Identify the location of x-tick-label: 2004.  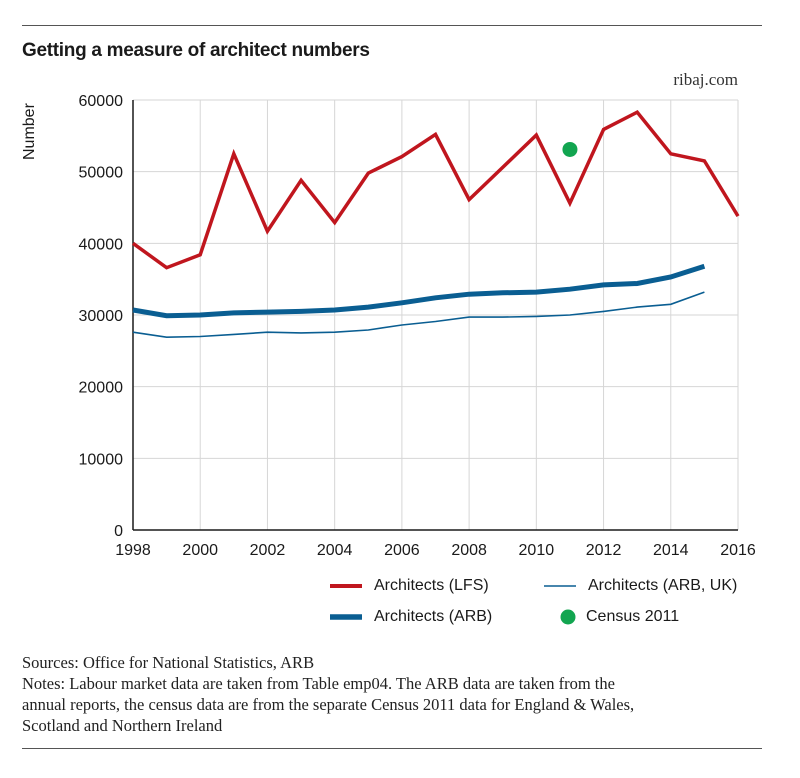
(335, 550).